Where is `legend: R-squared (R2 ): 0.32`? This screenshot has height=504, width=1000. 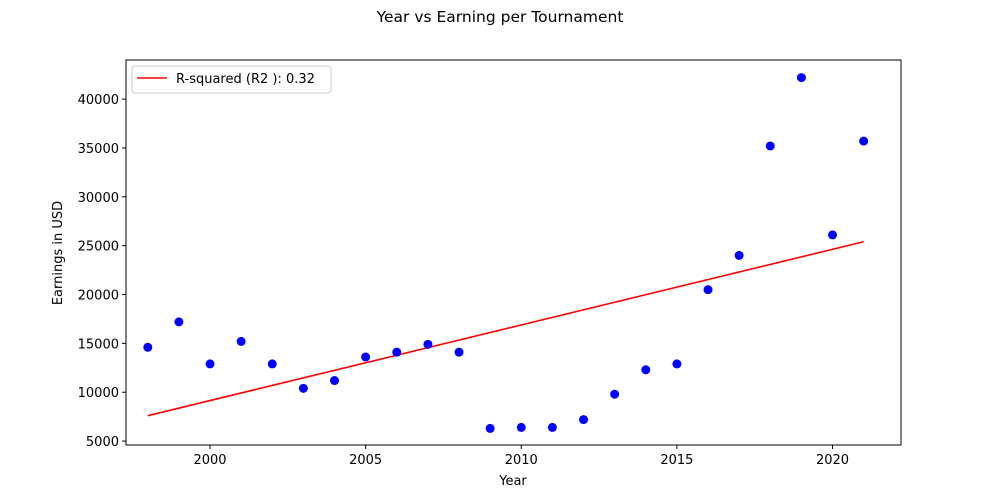 legend: R-squared (R2 ): 0.32 is located at coordinates (231, 79).